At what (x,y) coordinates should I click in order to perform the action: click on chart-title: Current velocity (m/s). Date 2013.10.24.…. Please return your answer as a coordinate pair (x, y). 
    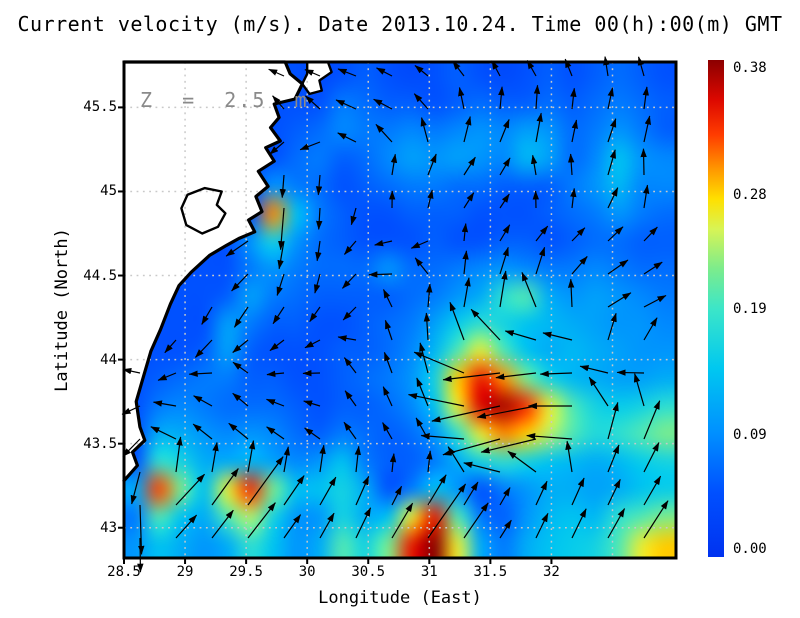
    Looking at the image, I should click on (400, 24).